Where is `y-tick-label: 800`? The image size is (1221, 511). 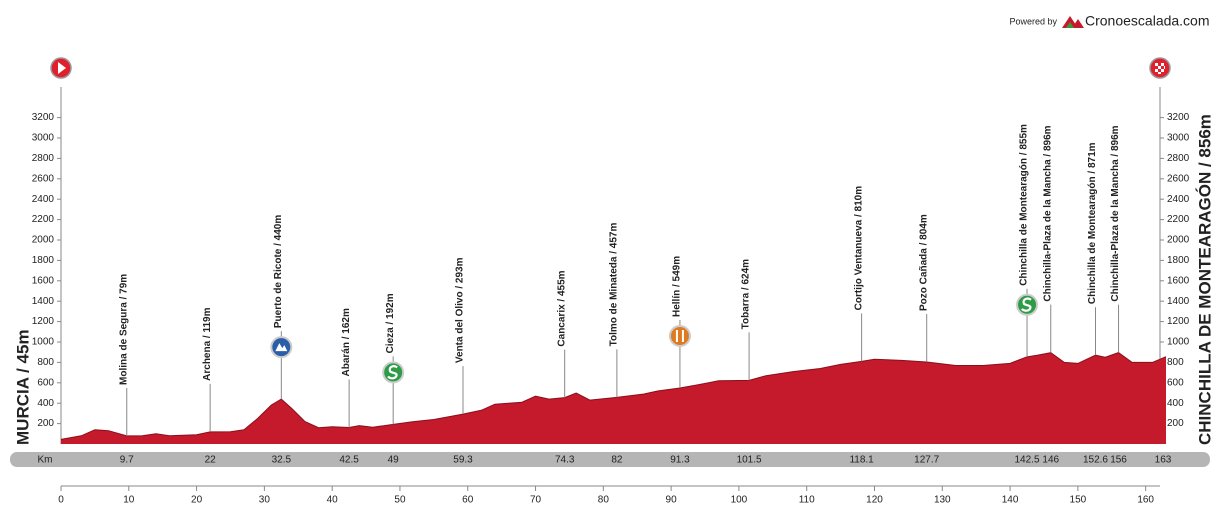
y-tick-label: 800 is located at coordinates (45, 362).